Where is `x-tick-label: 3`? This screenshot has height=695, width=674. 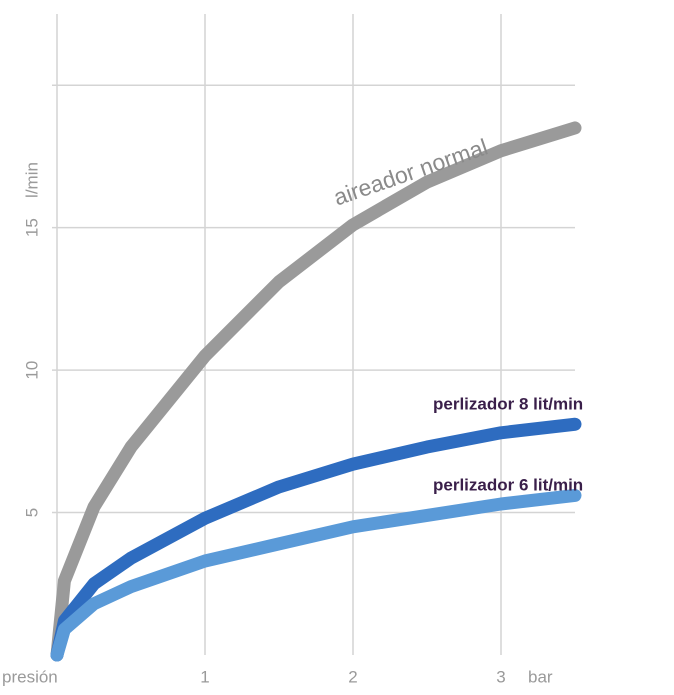 x-tick-label: 3 is located at coordinates (500, 676).